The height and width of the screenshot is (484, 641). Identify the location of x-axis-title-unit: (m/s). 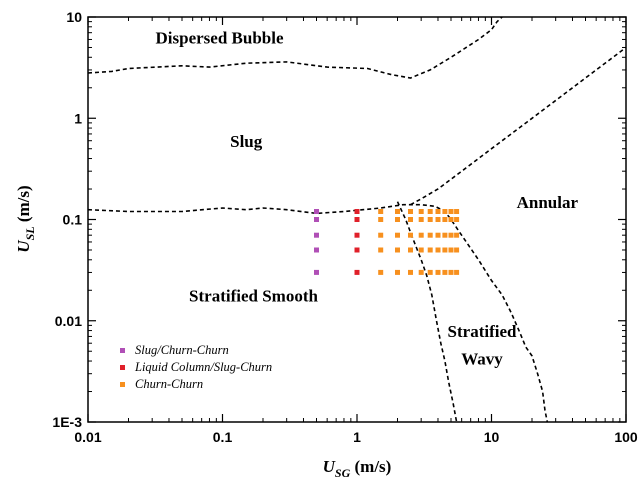
(370, 466).